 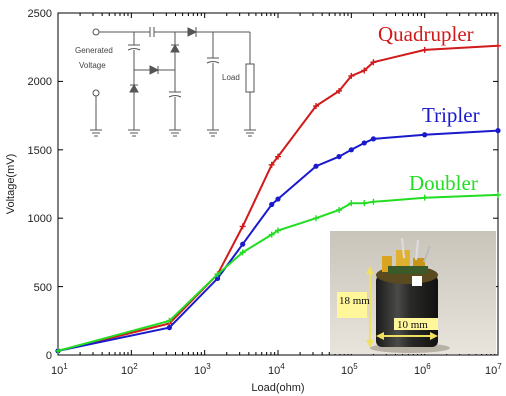 What do you see at coordinates (231, 77) in the screenshot?
I see `circuit-load-label: Load` at bounding box center [231, 77].